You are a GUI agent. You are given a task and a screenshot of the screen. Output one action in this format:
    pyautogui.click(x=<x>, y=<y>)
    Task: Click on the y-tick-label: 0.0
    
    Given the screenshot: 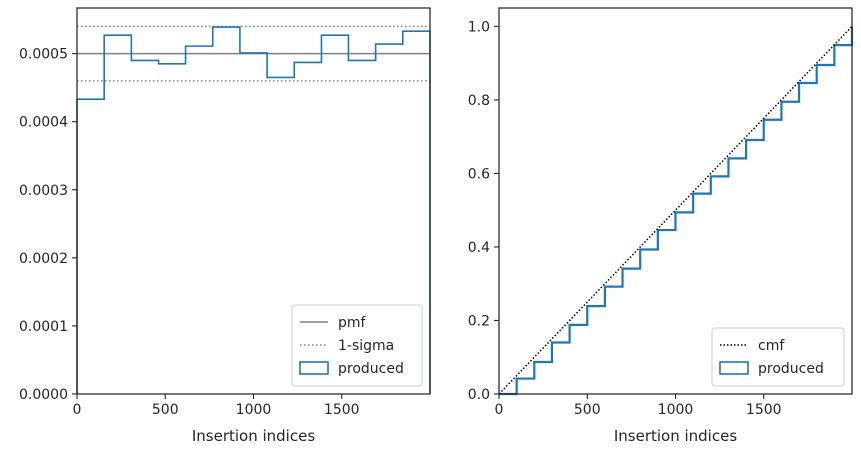 What is the action you would take?
    pyautogui.click(x=479, y=395)
    